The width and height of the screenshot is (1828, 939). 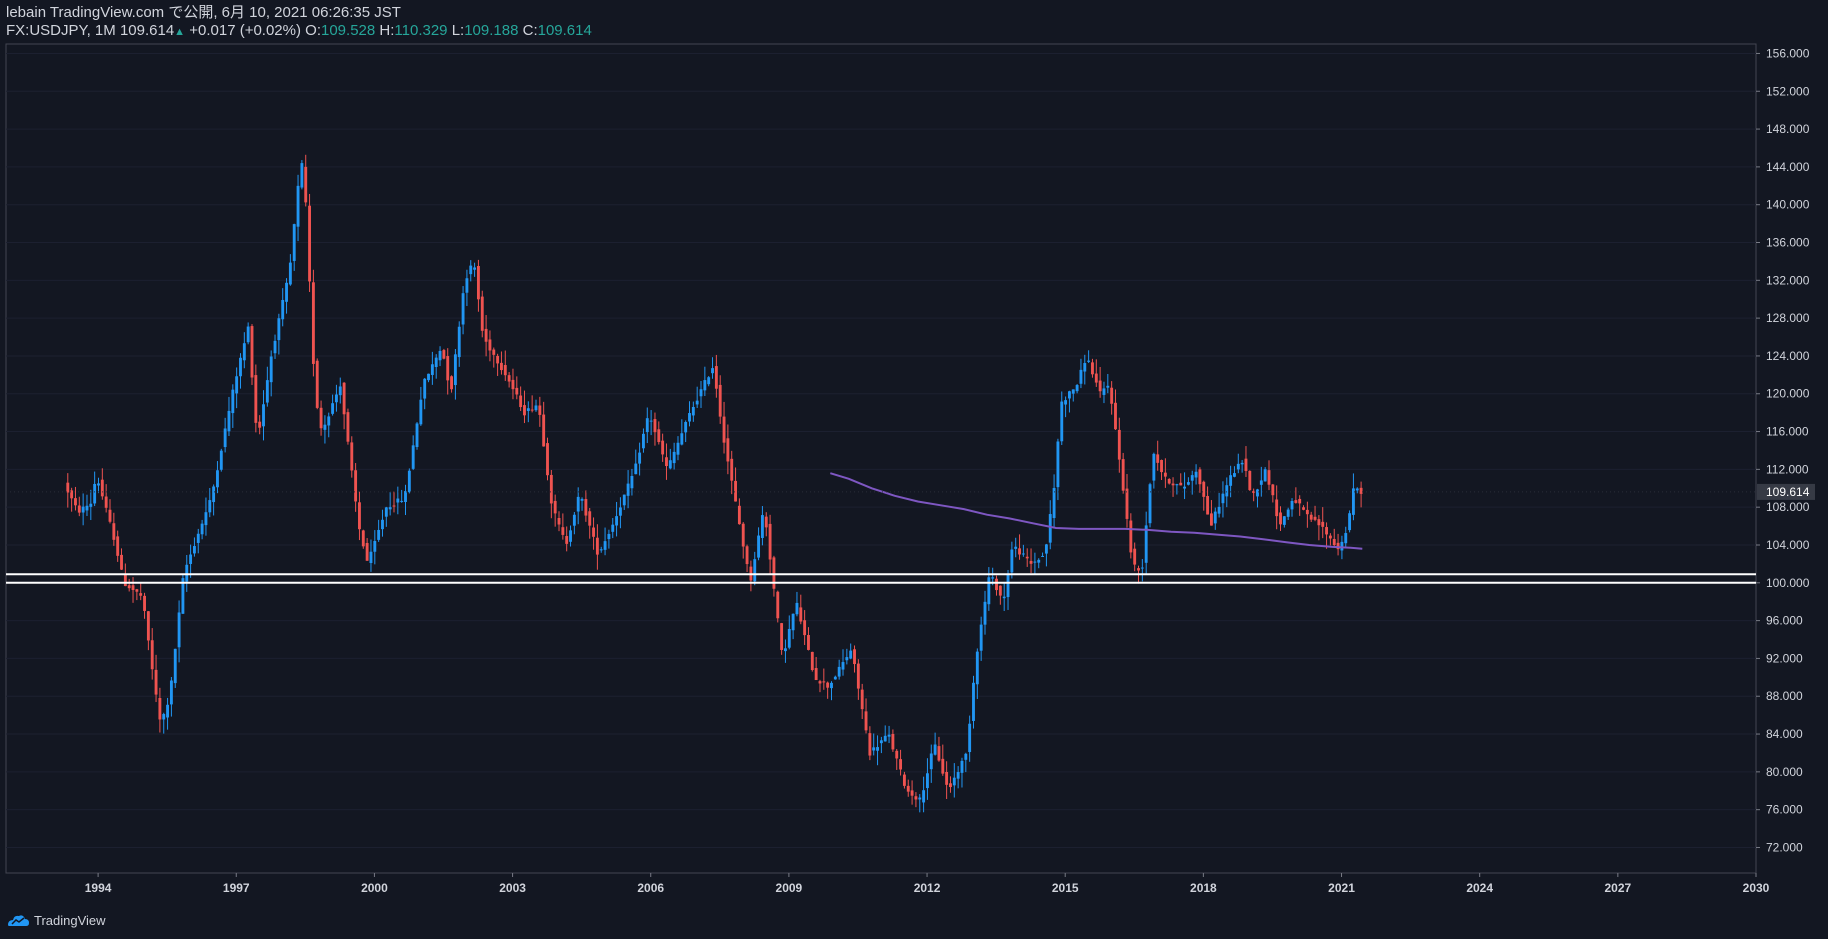 I want to click on x-tick-label: 2027, so click(x=1617, y=888).